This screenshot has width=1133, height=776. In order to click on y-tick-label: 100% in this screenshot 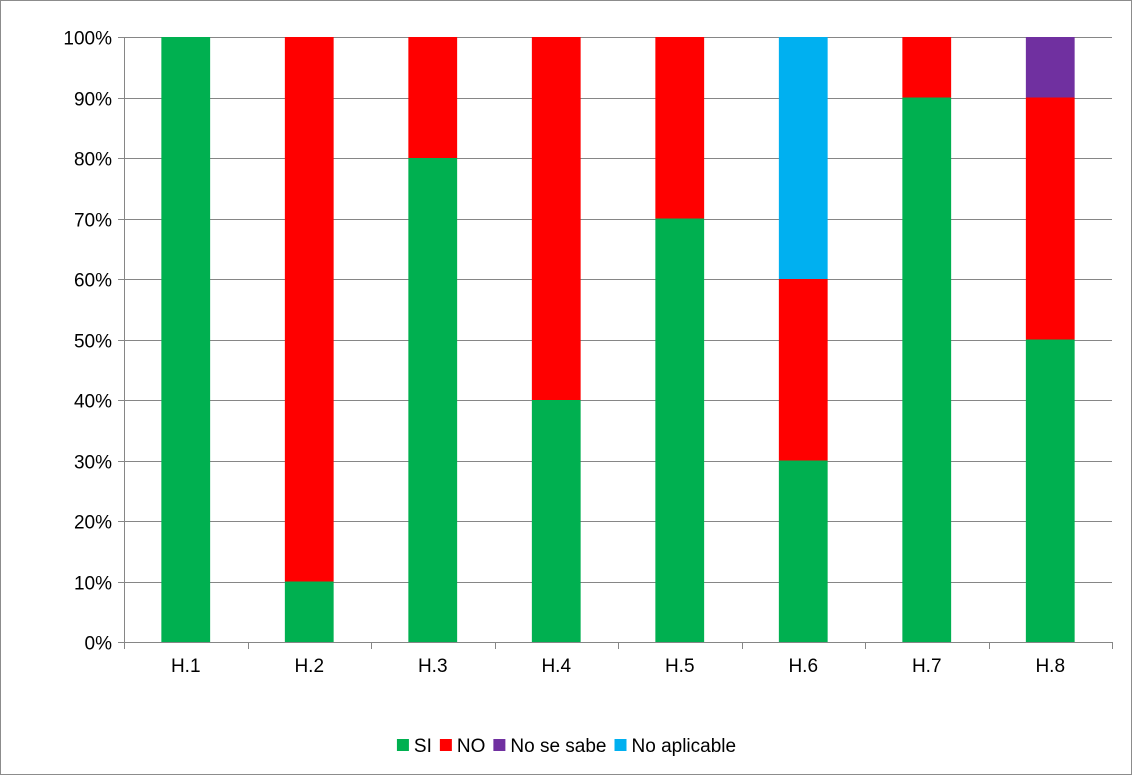, I will do `click(87, 39)`.